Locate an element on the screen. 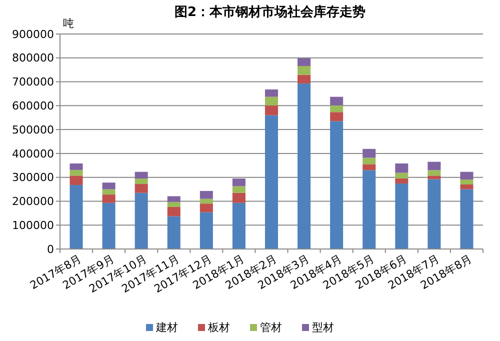  legend-label: 板材 is located at coordinates (218, 327).